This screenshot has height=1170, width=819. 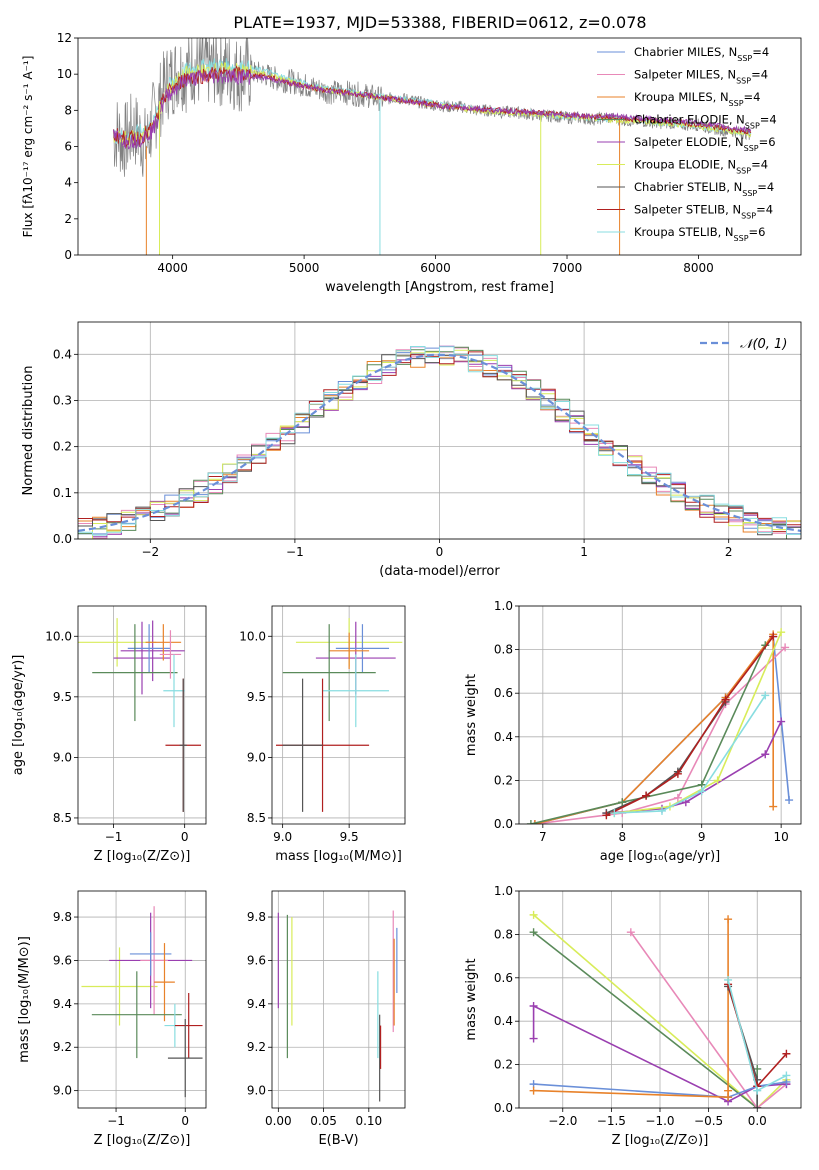 I want to click on mass-weight-vs-age-ytick-label-0: 0.0, so click(x=503, y=824).